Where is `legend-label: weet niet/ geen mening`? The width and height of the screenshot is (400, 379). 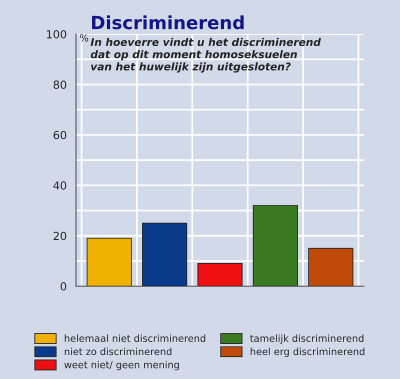
legend-label: weet niet/ geen mening is located at coordinates (121, 365).